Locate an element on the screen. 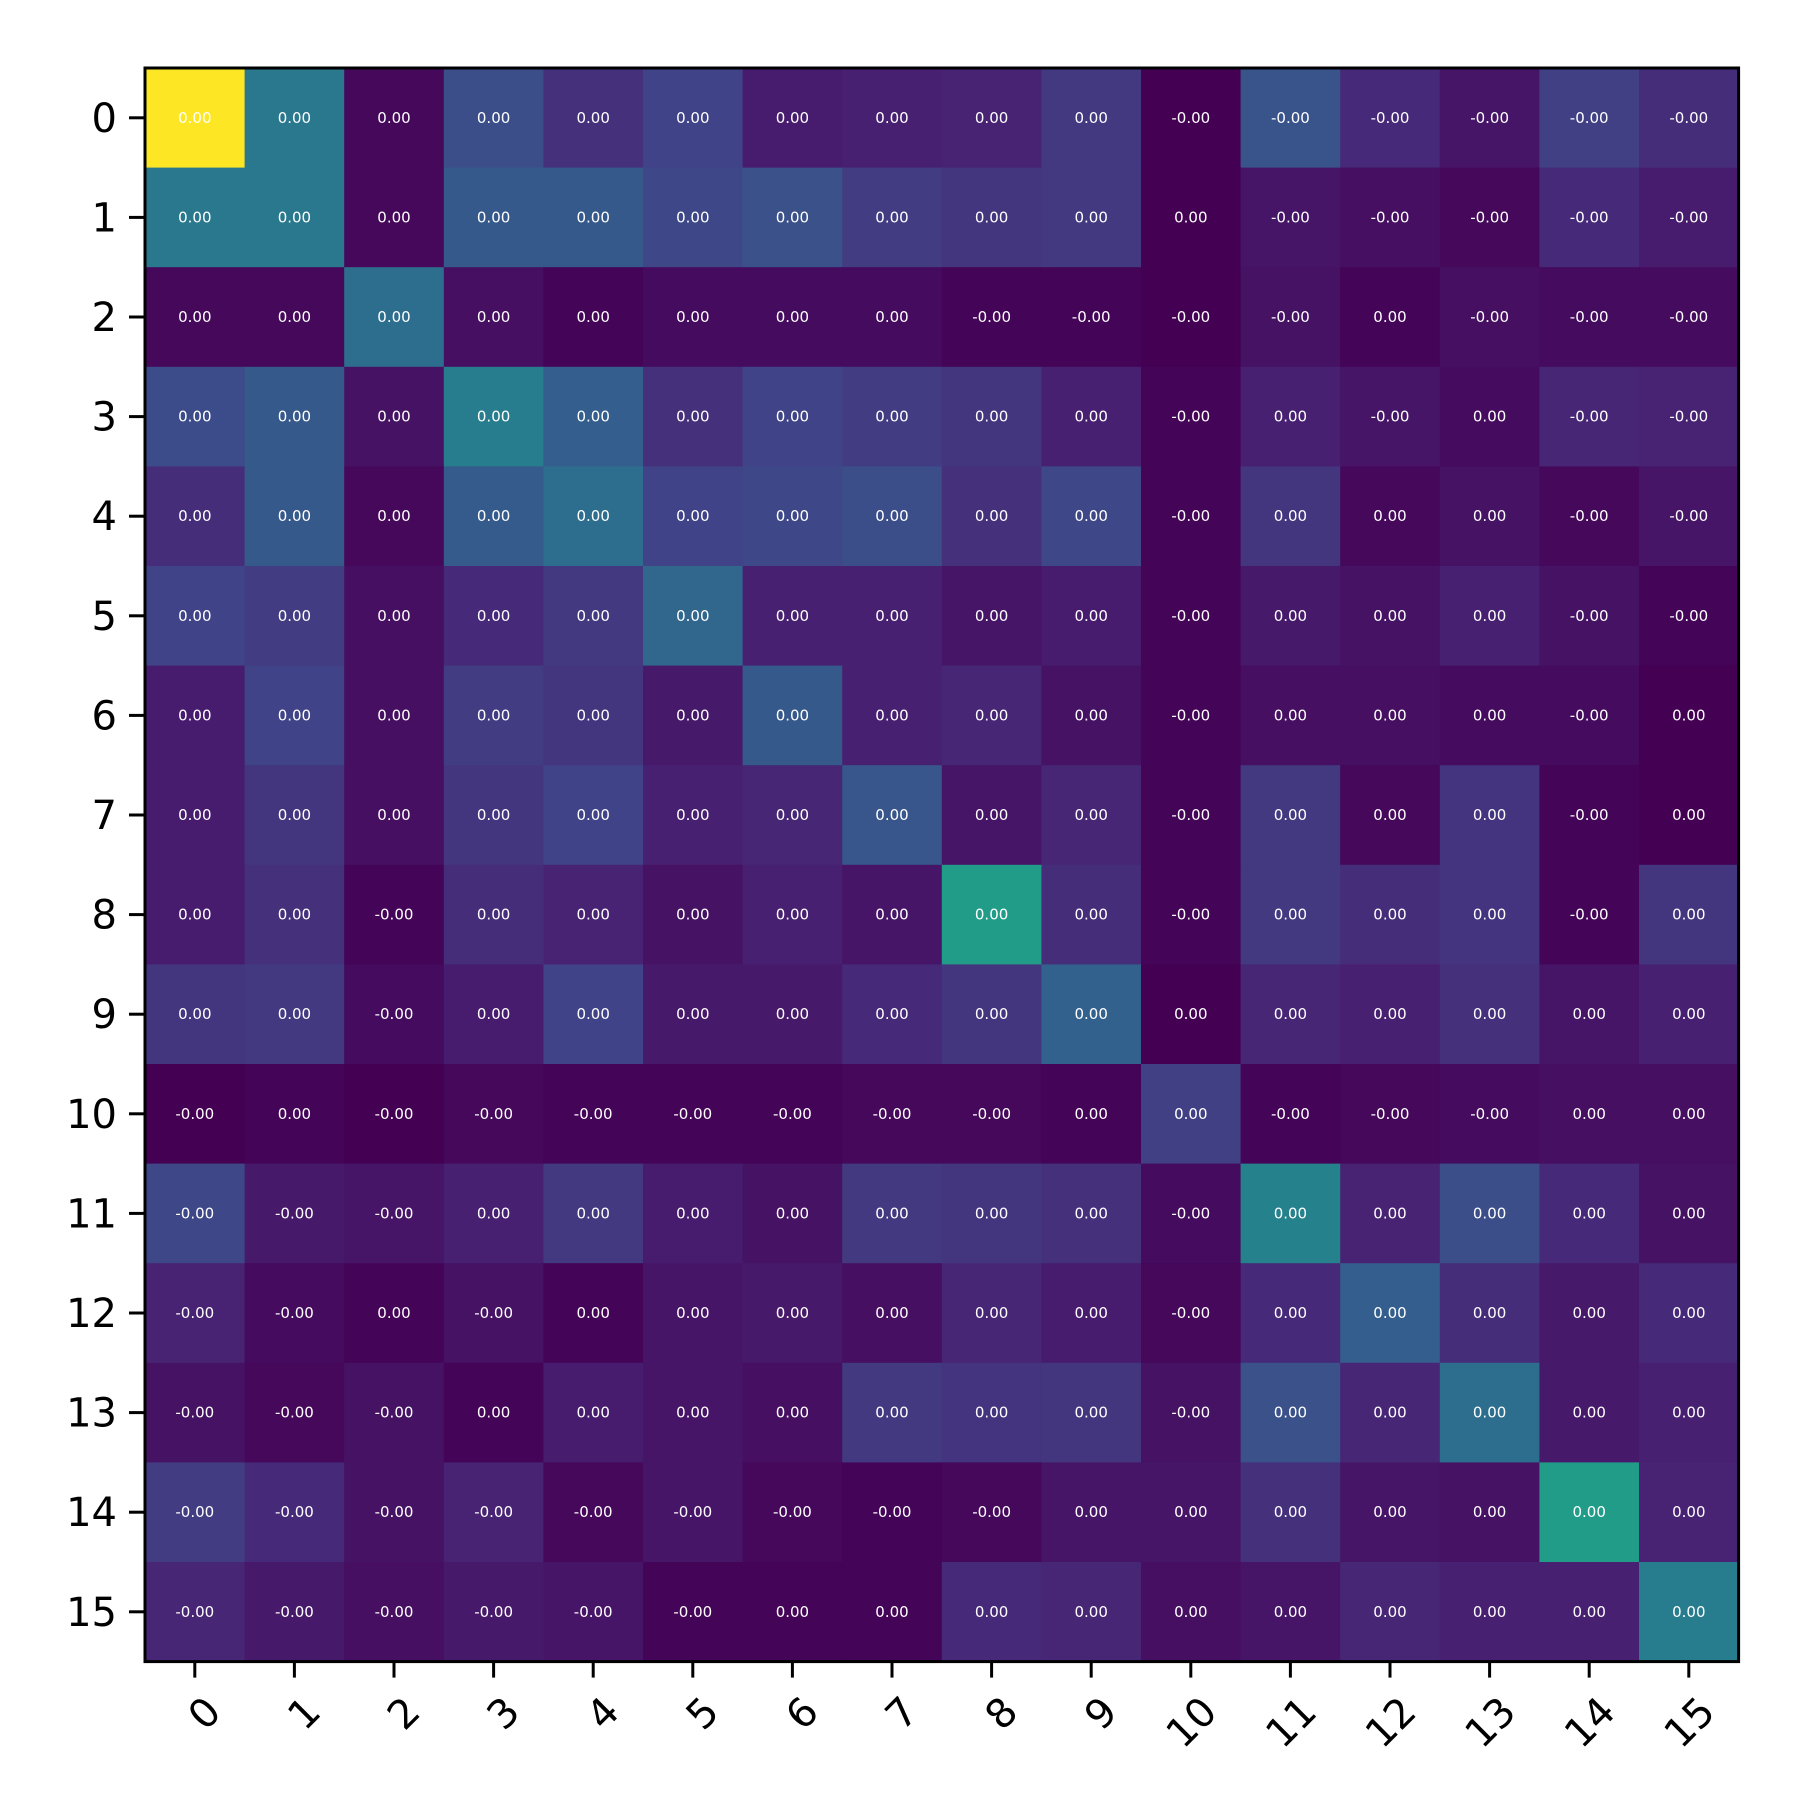 The image size is (1800, 1805). x-tick-label: 7 is located at coordinates (902, 1714).